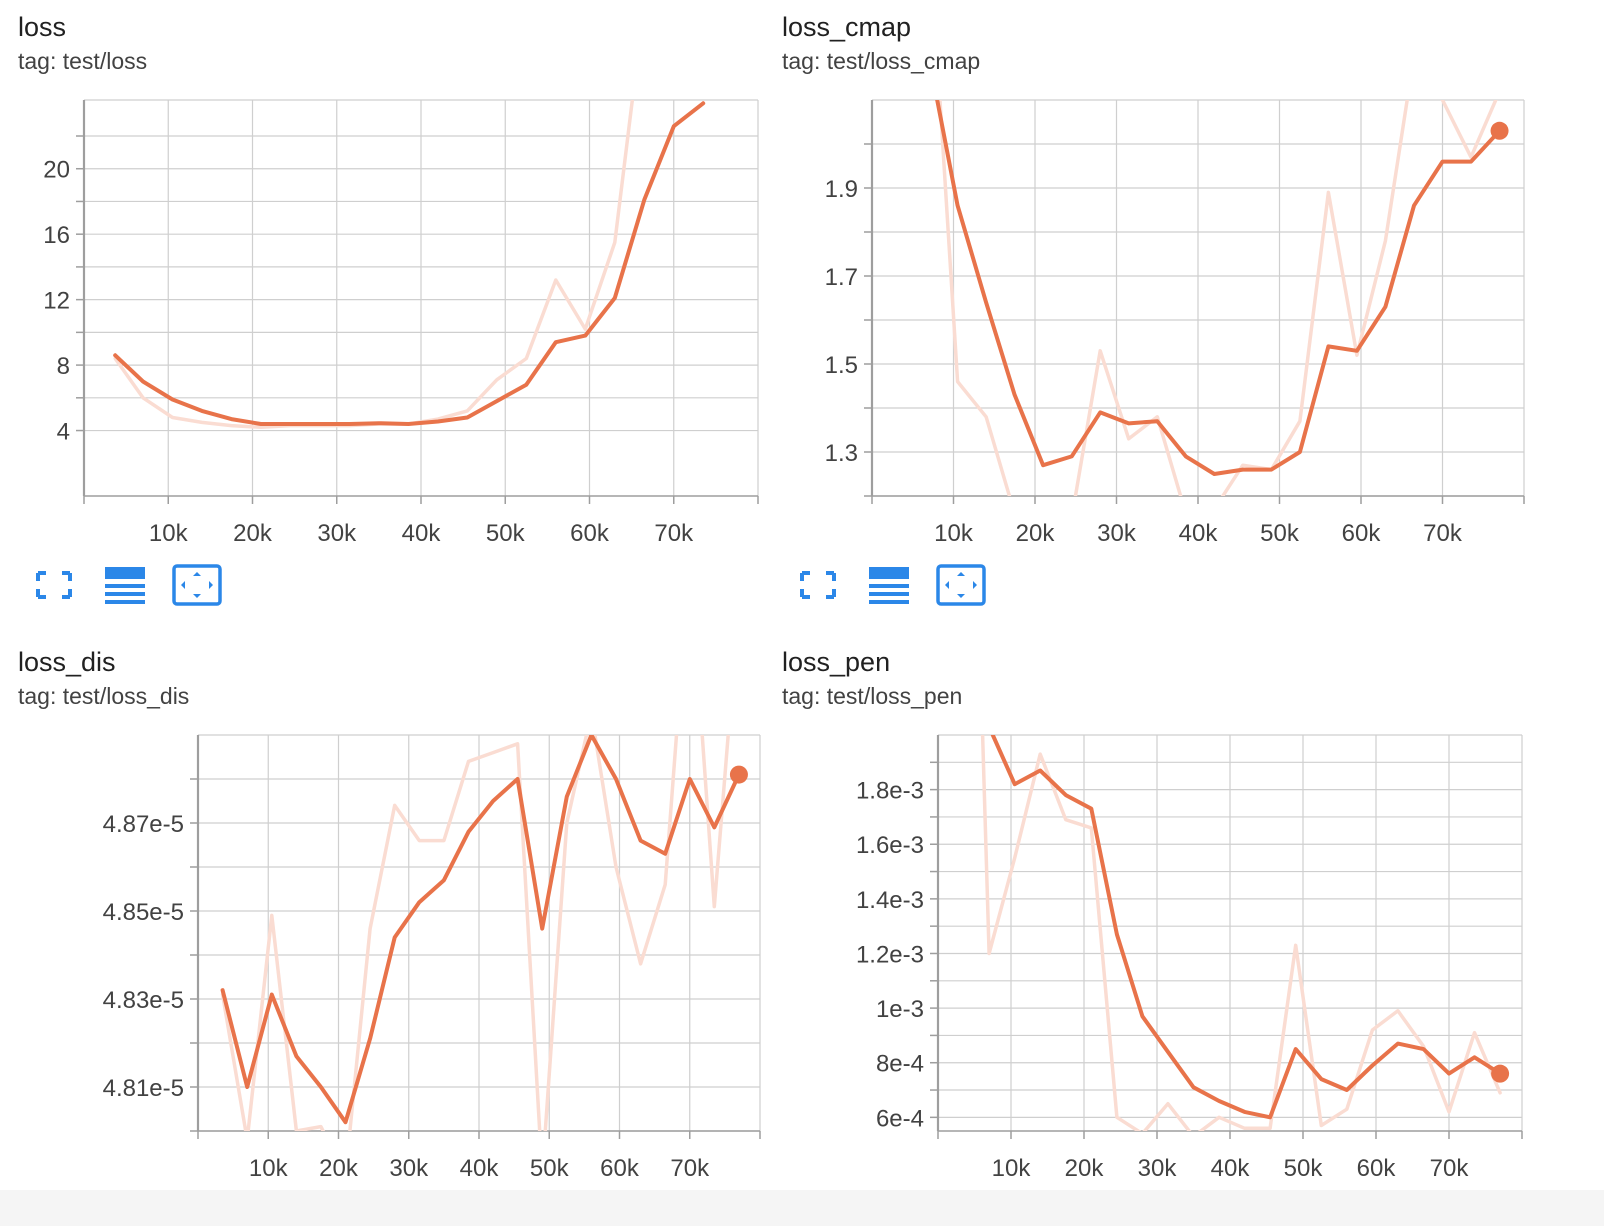 The width and height of the screenshot is (1604, 1226). I want to click on y-tick-label: 1.5, so click(841, 365).